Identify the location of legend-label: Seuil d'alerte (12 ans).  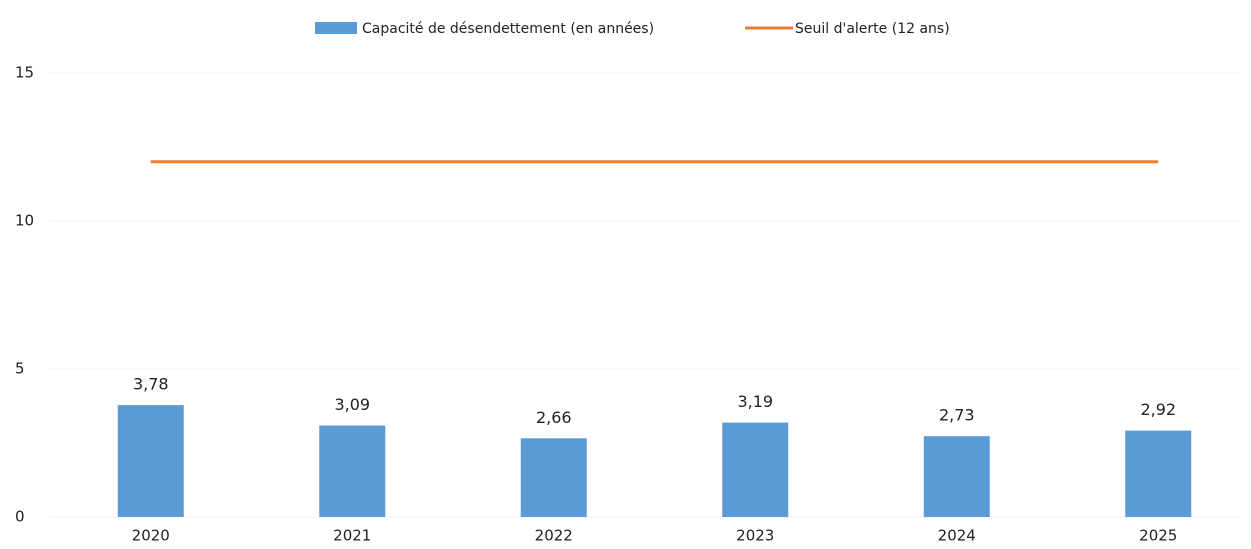
(872, 29).